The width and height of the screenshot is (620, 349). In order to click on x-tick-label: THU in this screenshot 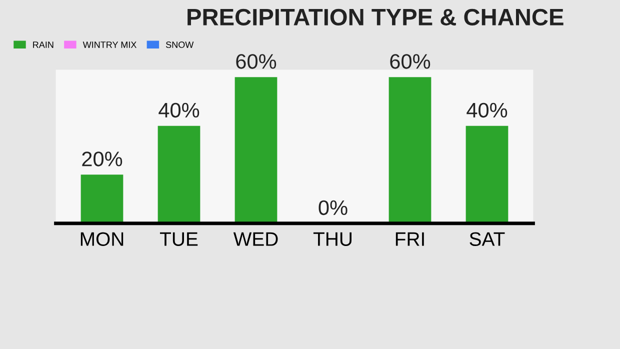, I will do `click(332, 239)`.